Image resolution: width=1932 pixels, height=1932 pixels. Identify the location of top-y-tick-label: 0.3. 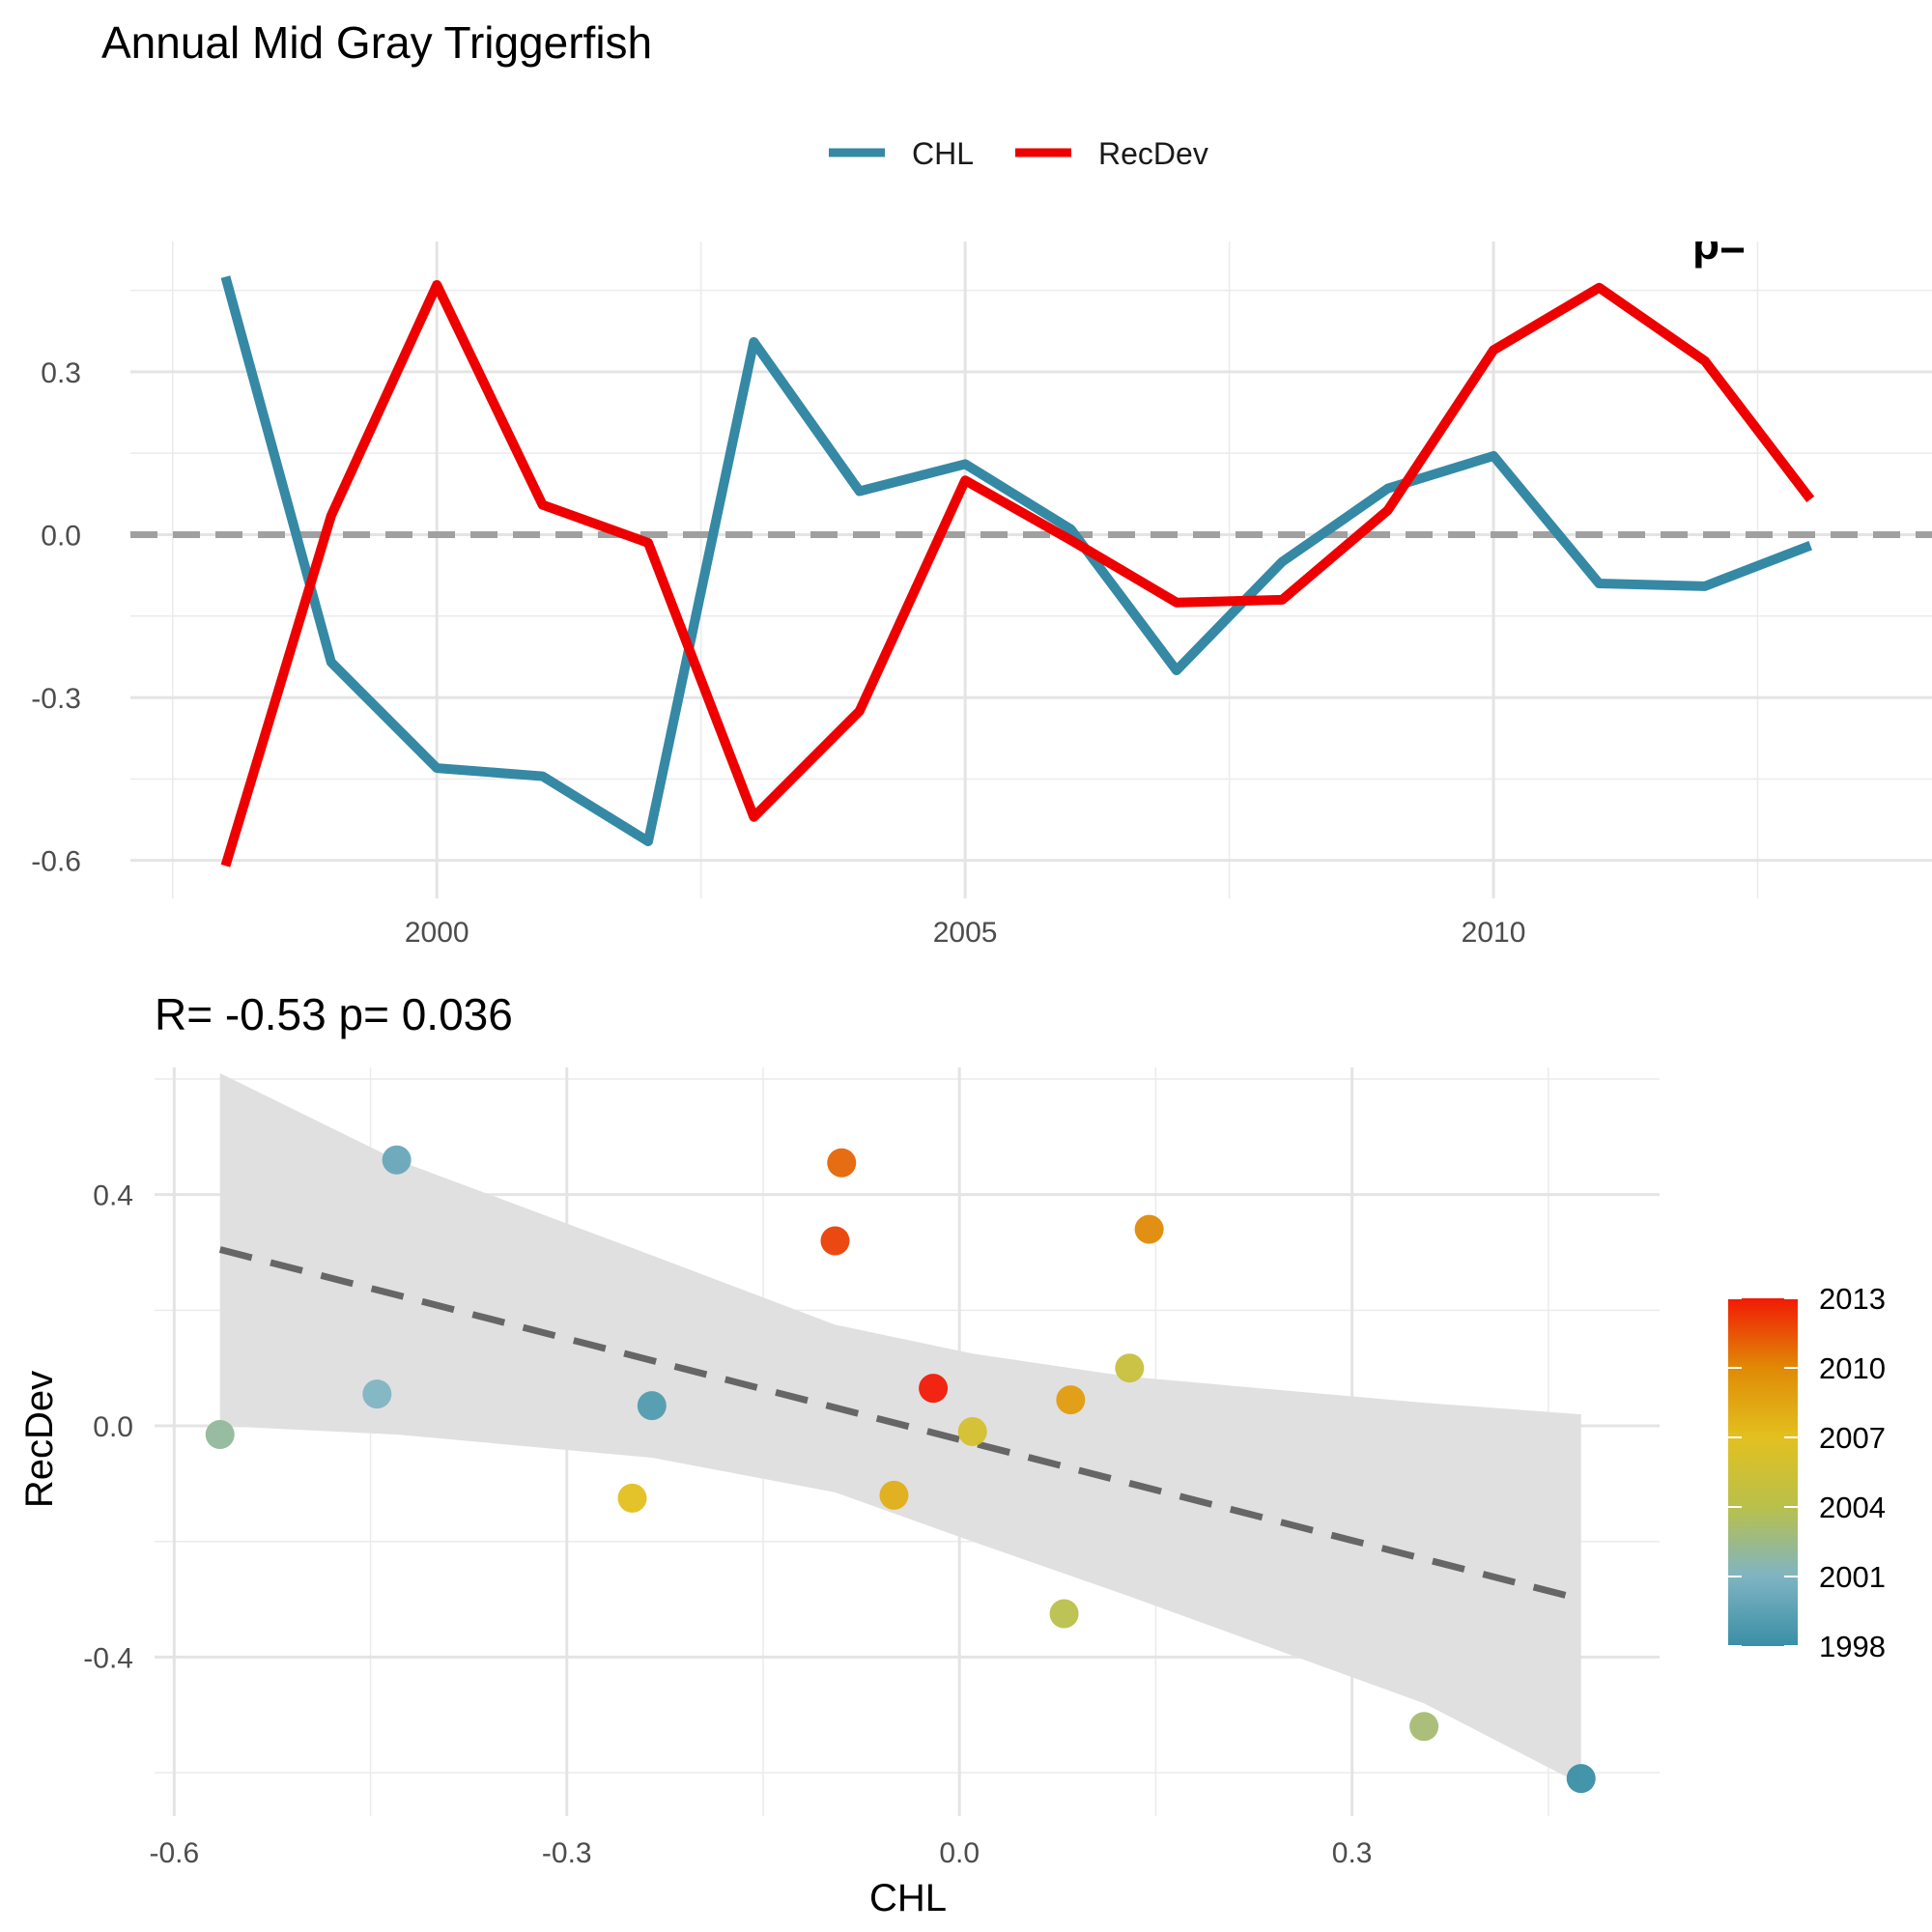
(61, 373).